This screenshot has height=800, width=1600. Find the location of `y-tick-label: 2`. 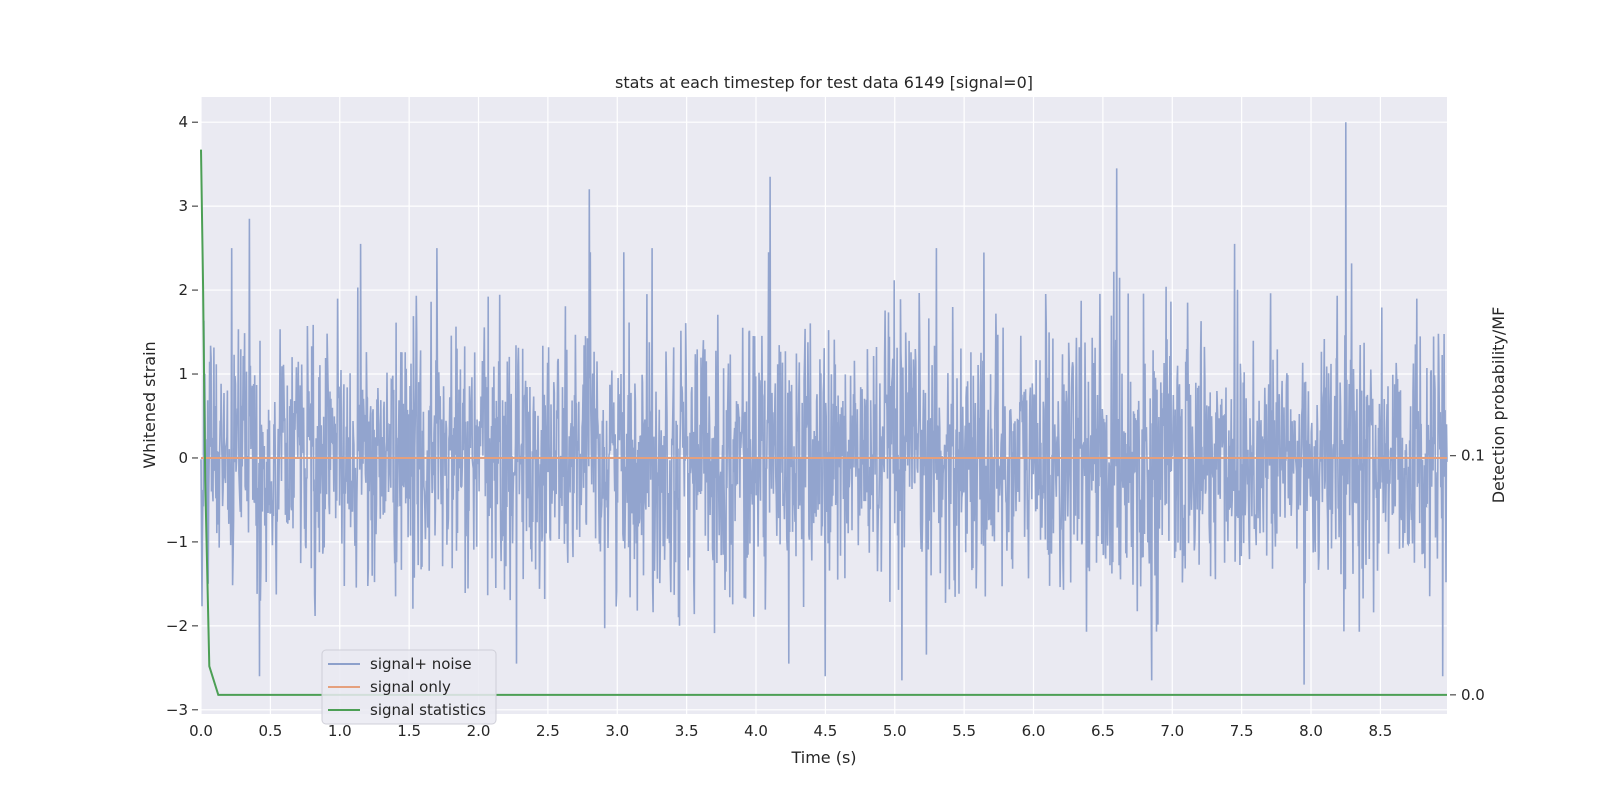

y-tick-label: 2 is located at coordinates (183, 290).